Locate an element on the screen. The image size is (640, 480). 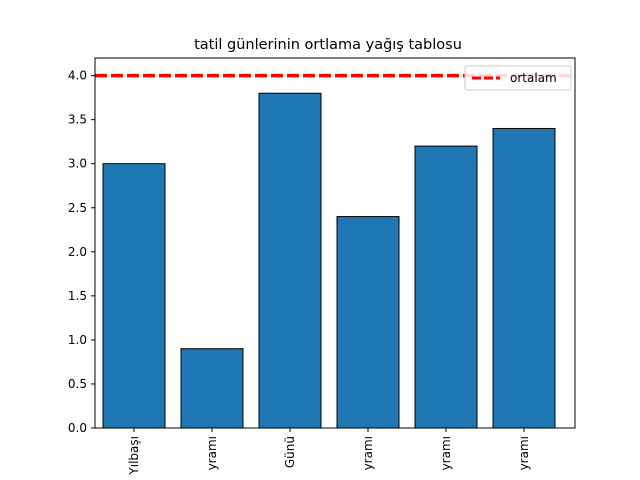
y-axis: 0.0 0.5 1.0 1.5 2.0 2.5 3.0 3.5 4.0 is located at coordinates (81, 252).